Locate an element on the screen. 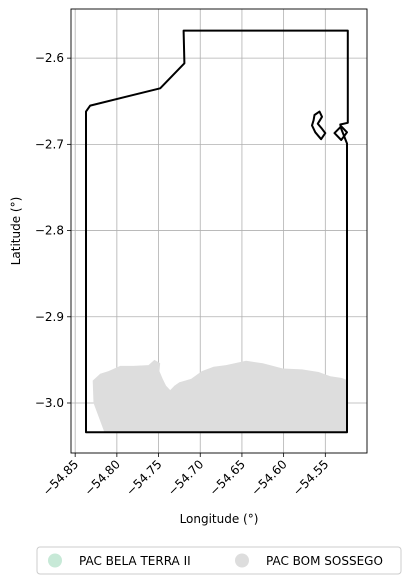 The width and height of the screenshot is (411, 582). legend: PAC BELA TERRA II PAC BOM SOSSEGO is located at coordinates (219, 560).